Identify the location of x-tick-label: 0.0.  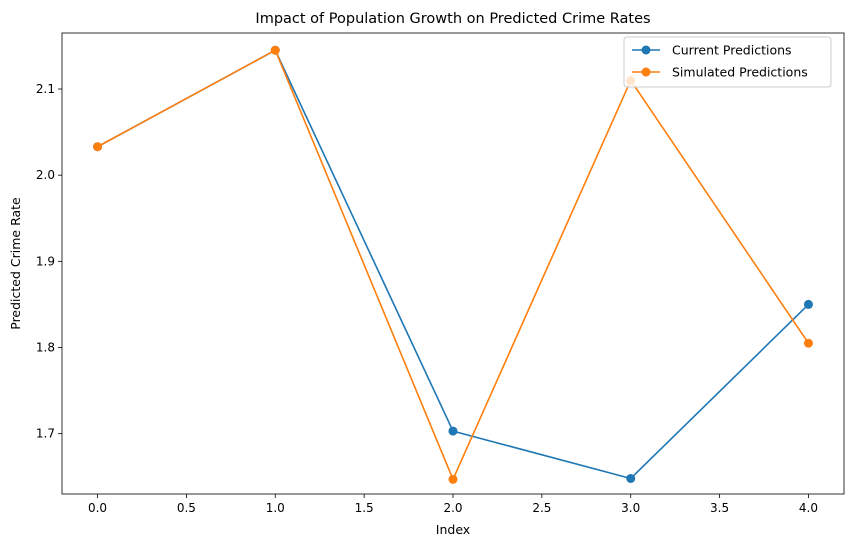
(97, 508).